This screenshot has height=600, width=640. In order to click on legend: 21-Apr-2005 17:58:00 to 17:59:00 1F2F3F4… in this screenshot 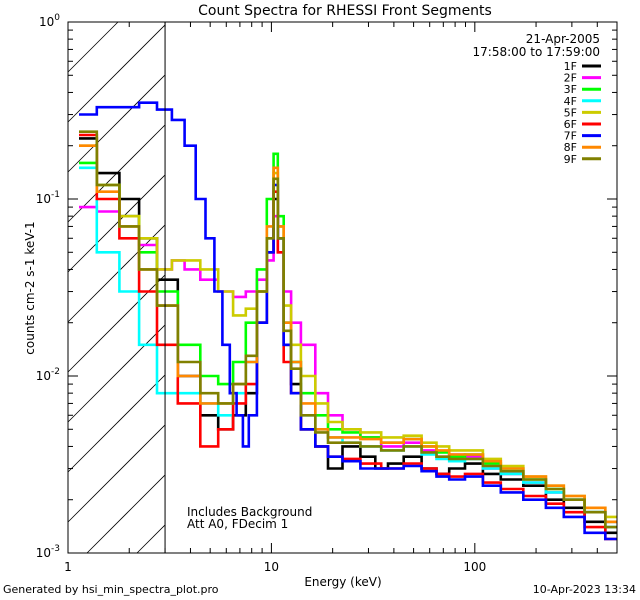, I will do `click(537, 99)`.